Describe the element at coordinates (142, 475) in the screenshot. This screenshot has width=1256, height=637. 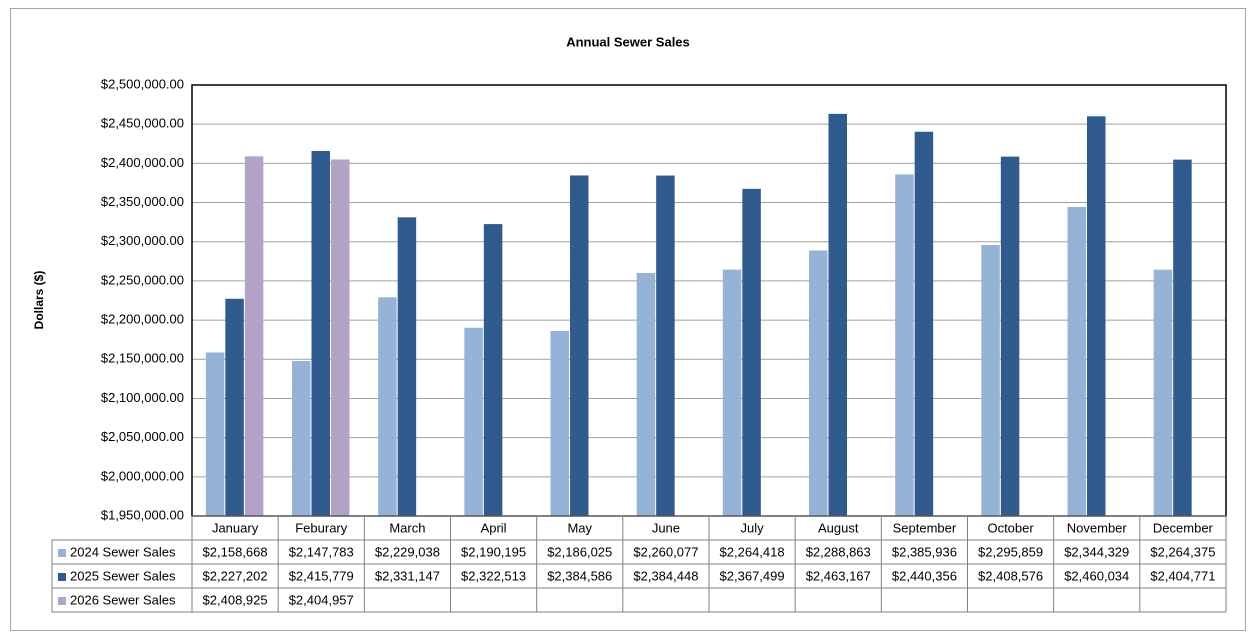
I see `y-tick-label: $2,000,000.00` at that location.